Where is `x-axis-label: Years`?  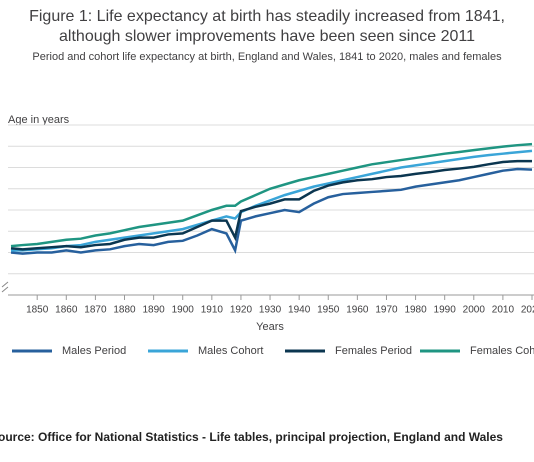
x-axis-label: Years is located at coordinates (270, 327).